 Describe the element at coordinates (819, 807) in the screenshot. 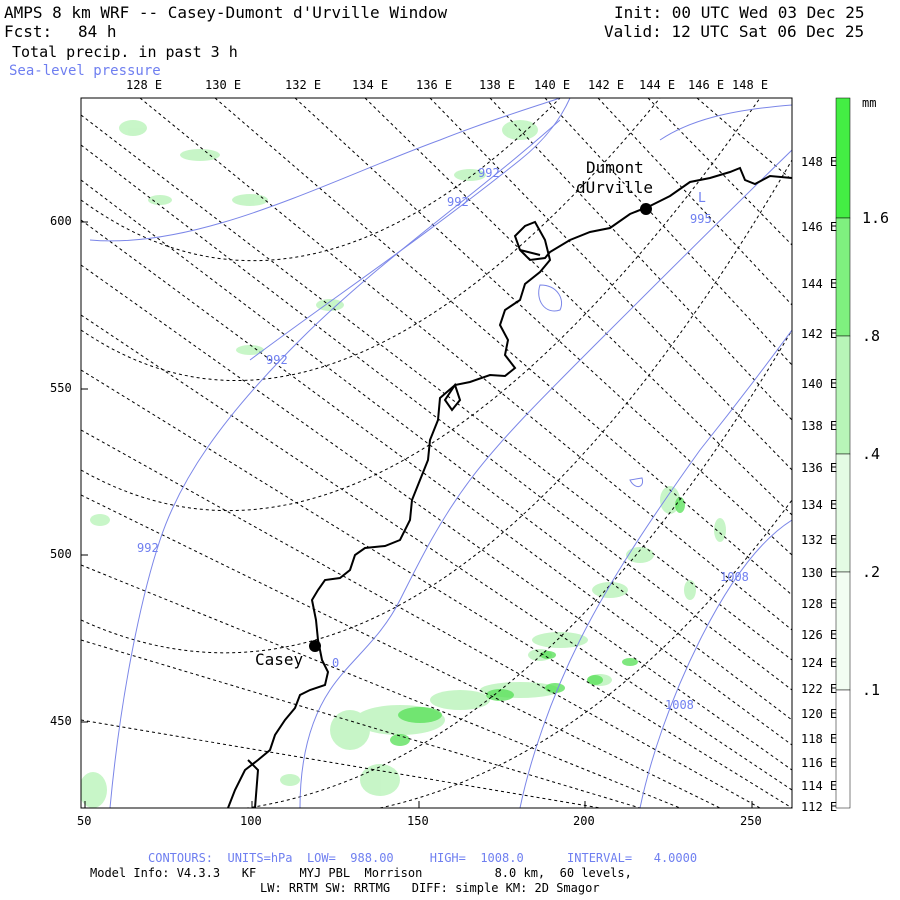

I see `right-lon-label: 112 E` at that location.